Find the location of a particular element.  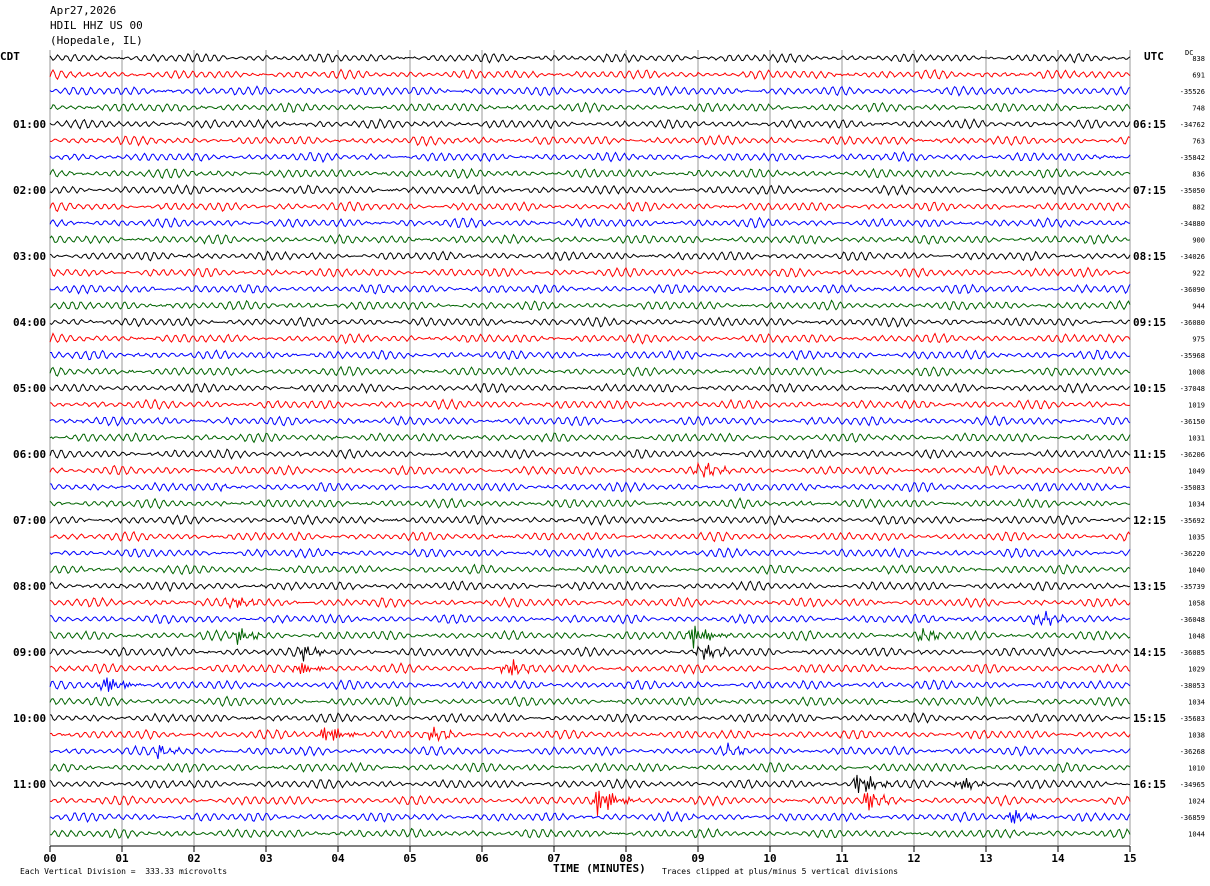

x-tick-label: 13 is located at coordinates (985, 858).